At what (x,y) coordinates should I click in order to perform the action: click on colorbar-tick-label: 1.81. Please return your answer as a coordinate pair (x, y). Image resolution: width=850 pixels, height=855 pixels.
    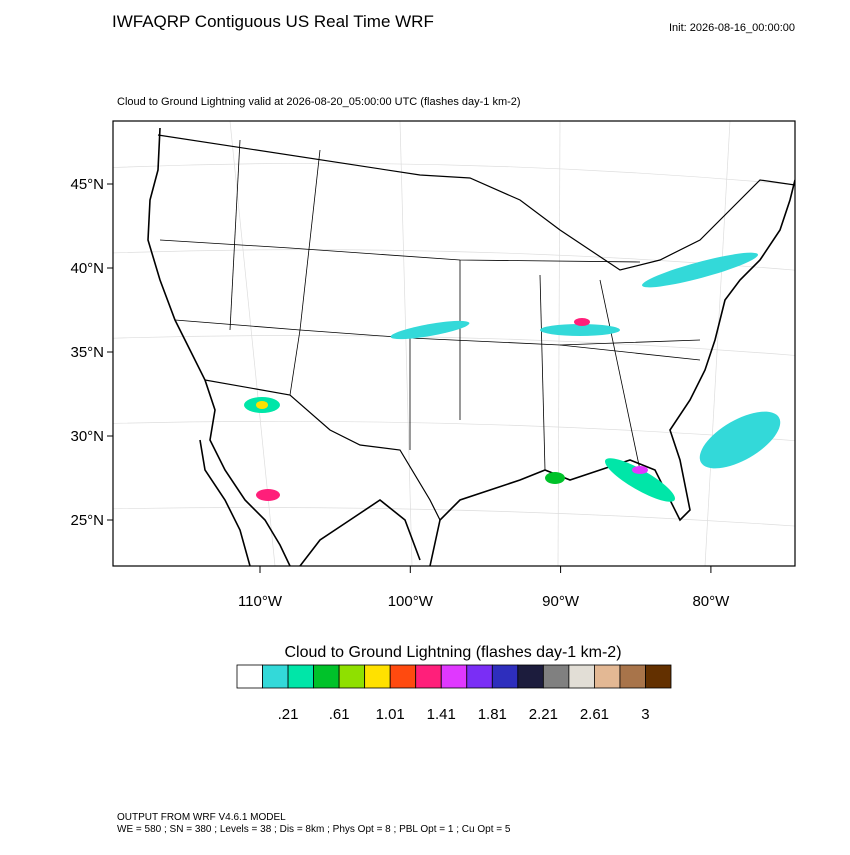
    Looking at the image, I should click on (492, 714).